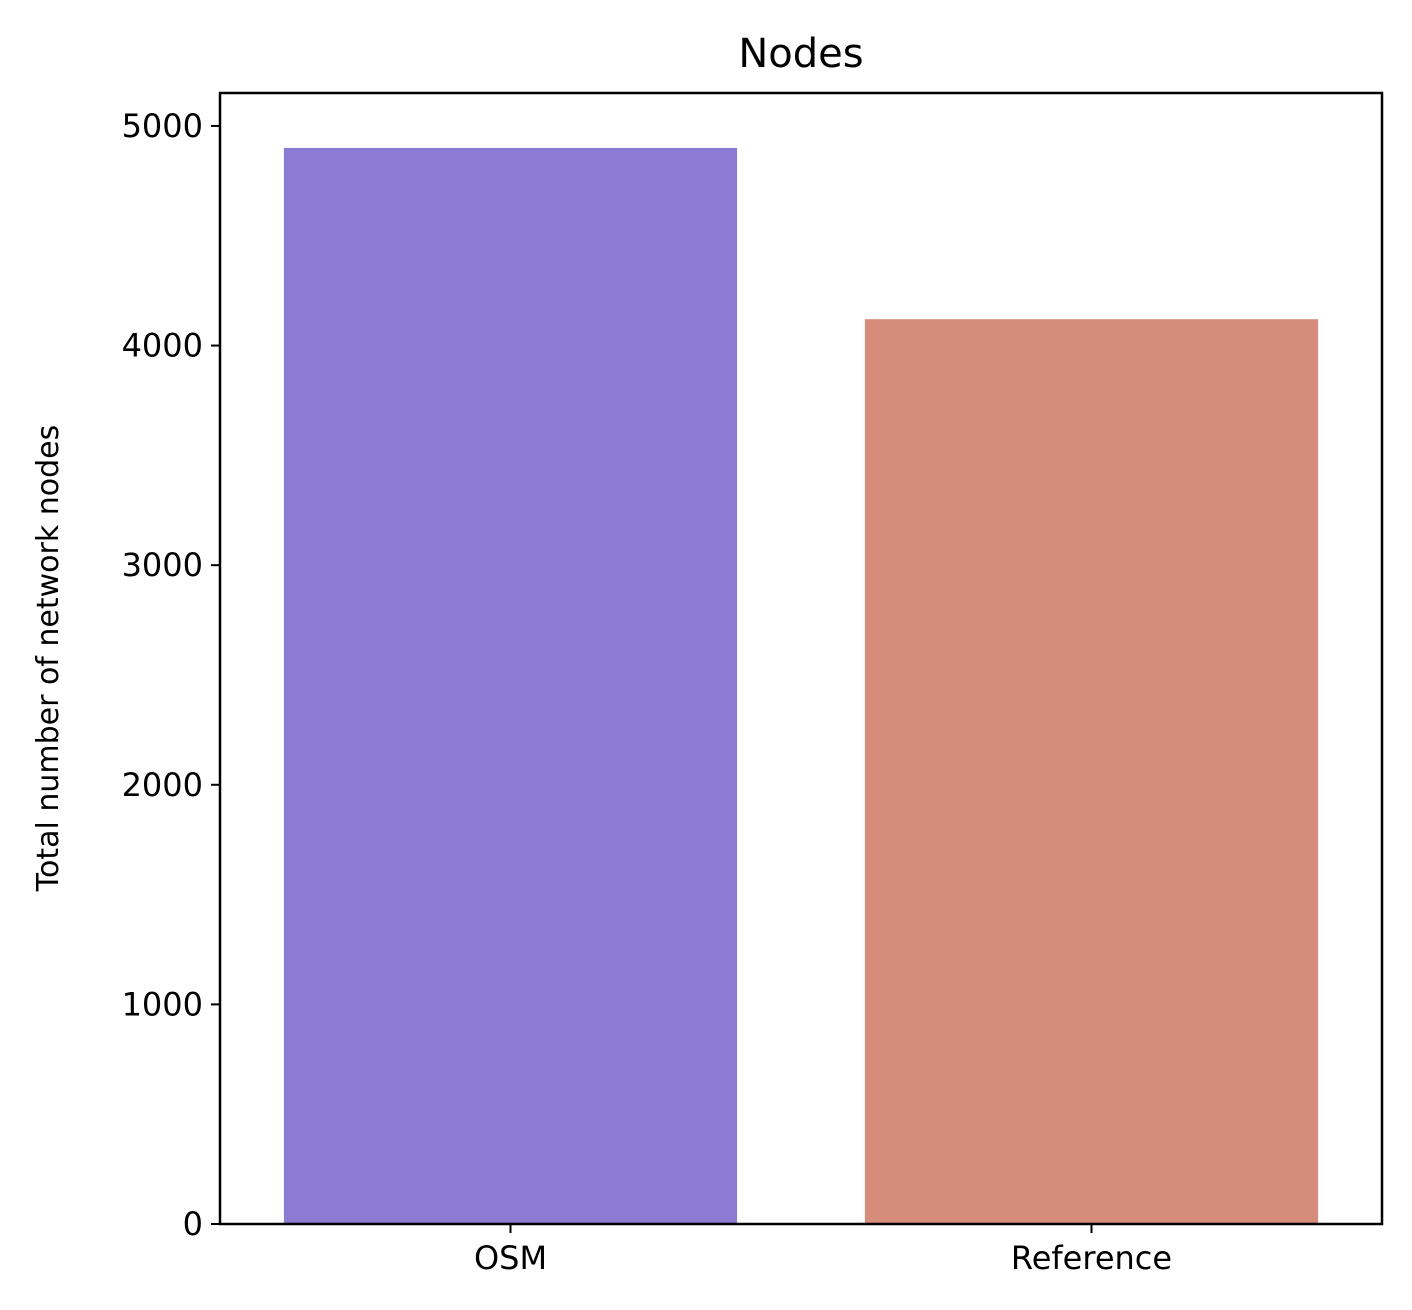 The height and width of the screenshot is (1310, 1412). Describe the element at coordinates (193, 1224) in the screenshot. I see `y-tick-label: 0` at that location.